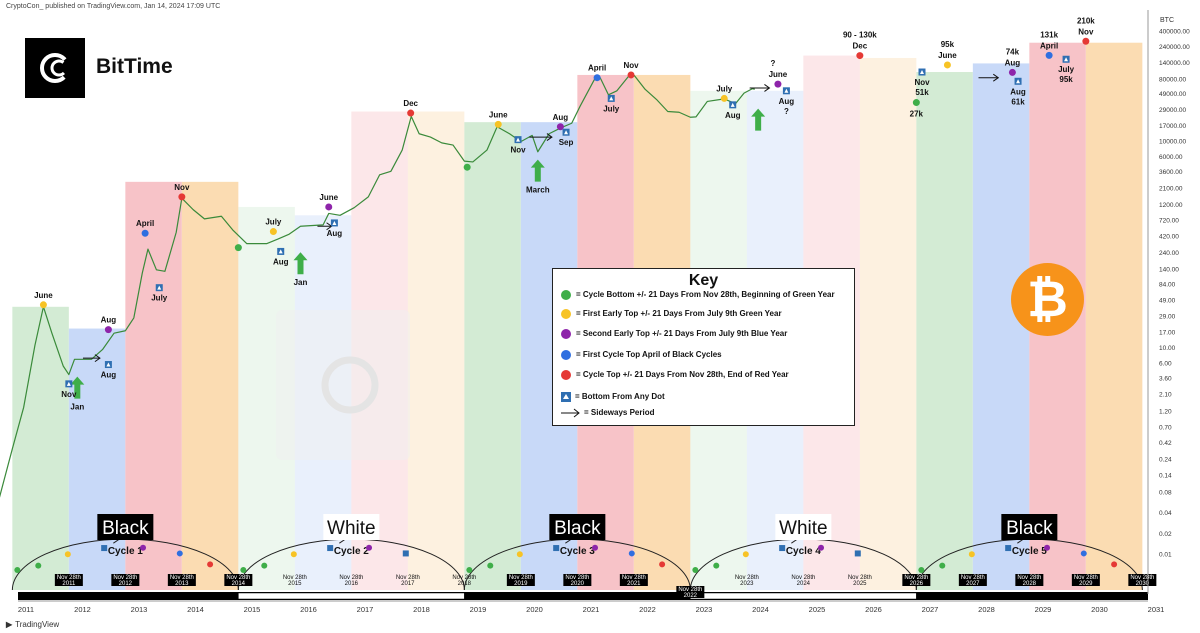  I want to click on marker-label: Aug, so click(561, 117).